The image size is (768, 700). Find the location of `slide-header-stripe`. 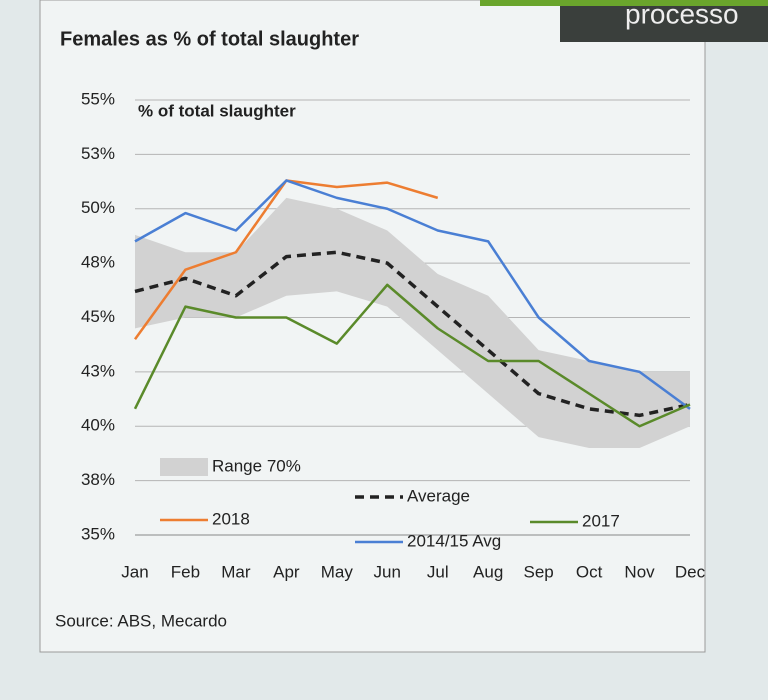

slide-header-stripe is located at coordinates (624, 3).